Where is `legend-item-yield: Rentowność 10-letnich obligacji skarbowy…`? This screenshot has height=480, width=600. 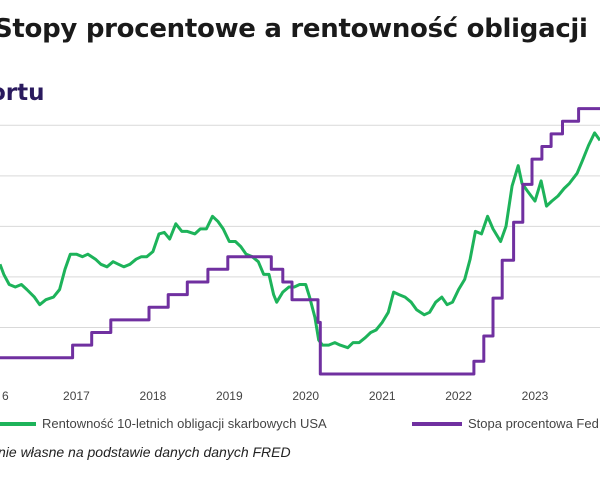
legend-item-yield: Rentowność 10-letnich obligacji skarbowy… is located at coordinates (163, 423).